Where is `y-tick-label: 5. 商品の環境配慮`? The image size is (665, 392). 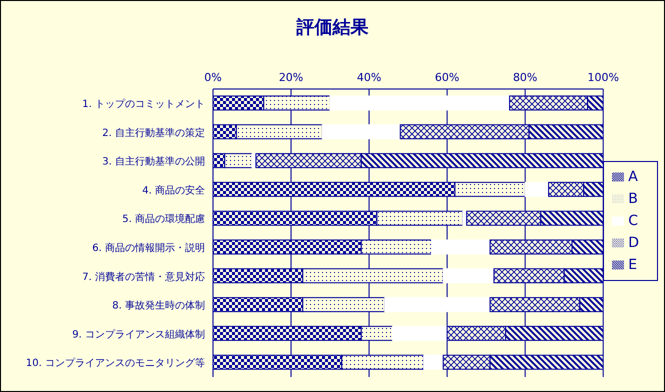 y-tick-label: 5. 商品の環境配慮 is located at coordinates (163, 219).